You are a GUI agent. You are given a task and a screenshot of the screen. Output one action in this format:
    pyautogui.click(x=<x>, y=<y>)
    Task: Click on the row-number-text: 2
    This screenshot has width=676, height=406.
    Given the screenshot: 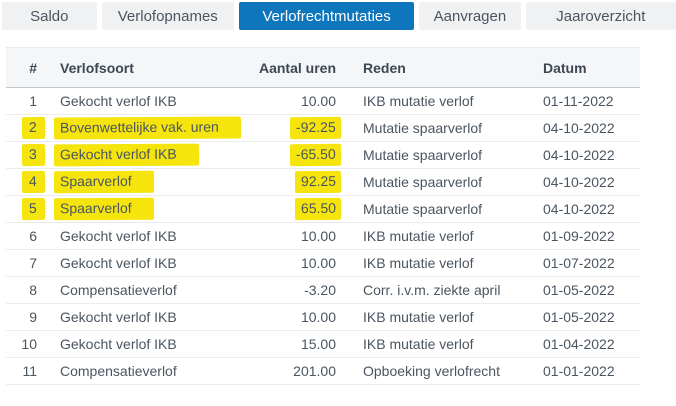 What is the action you would take?
    pyautogui.click(x=34, y=128)
    